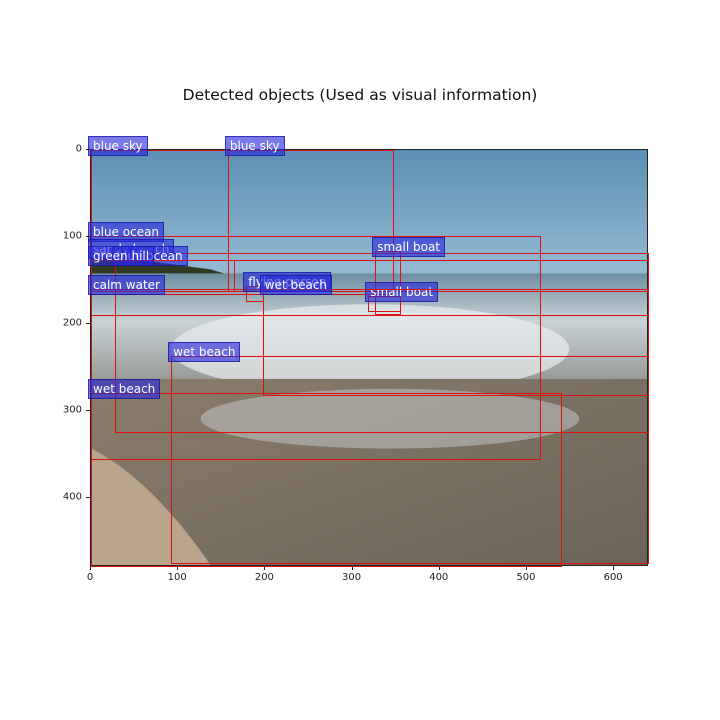 The height and width of the screenshot is (720, 720). I want to click on x-tick-label: 500, so click(526, 577).